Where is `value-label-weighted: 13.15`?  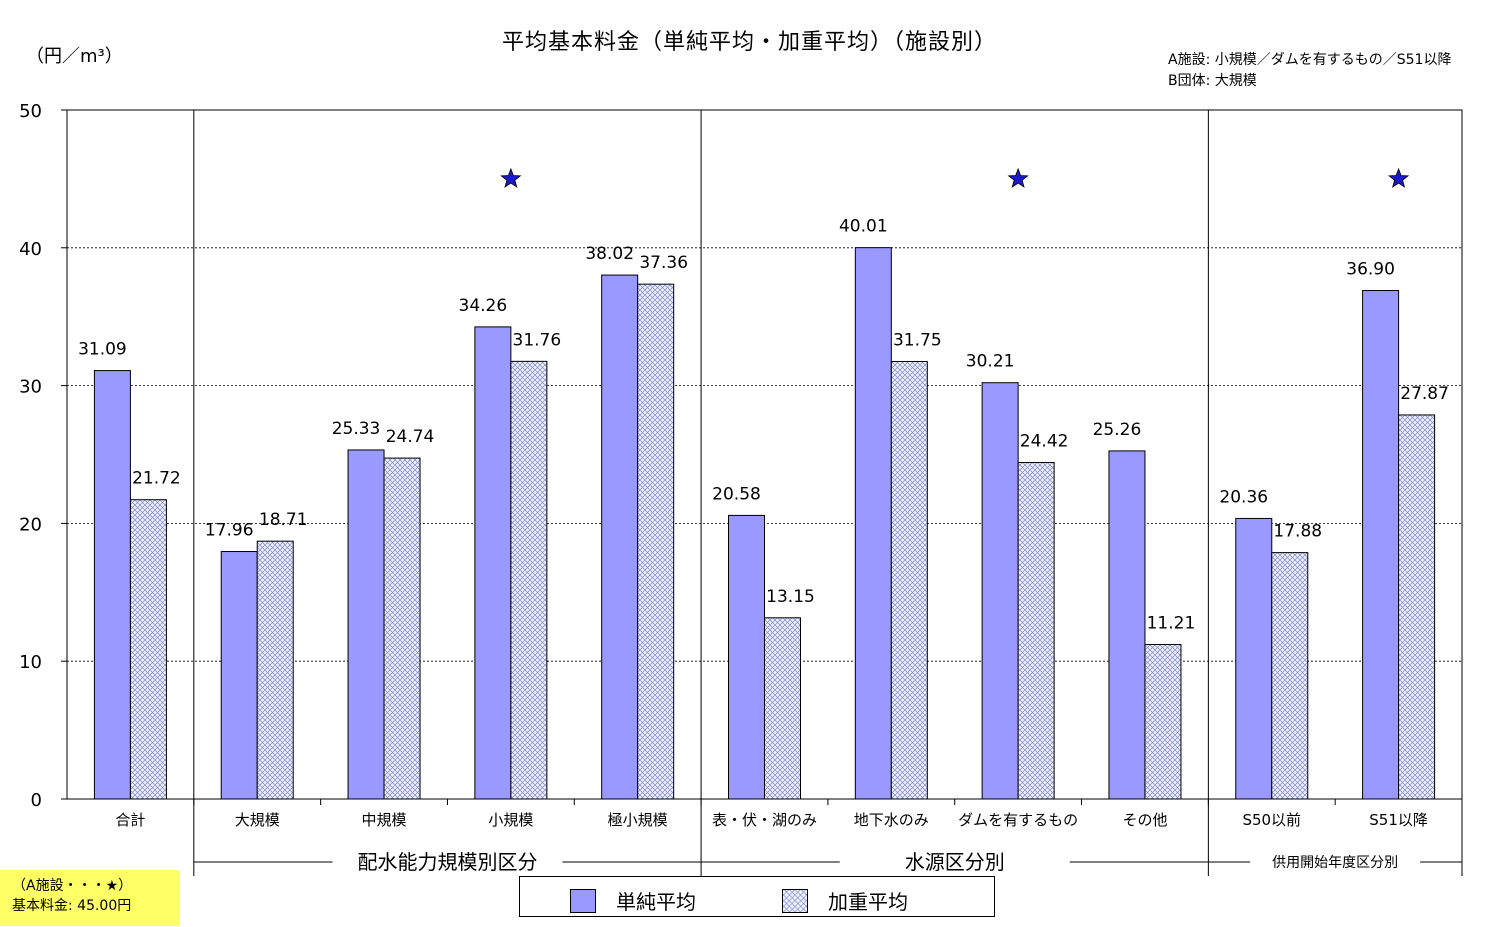
value-label-weighted: 13.15 is located at coordinates (790, 597).